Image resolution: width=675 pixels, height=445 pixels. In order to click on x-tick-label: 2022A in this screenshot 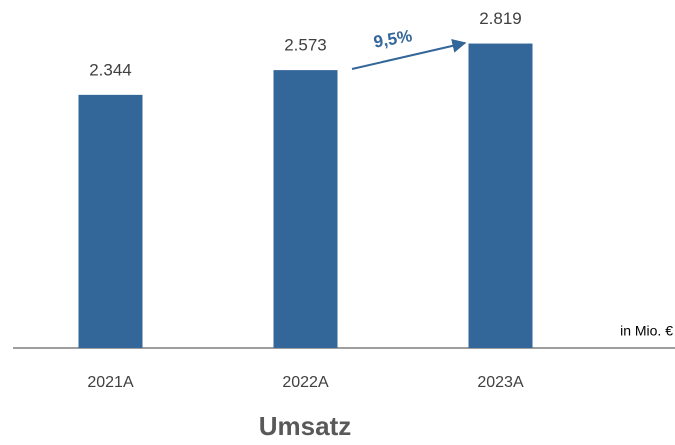, I will do `click(305, 382)`.